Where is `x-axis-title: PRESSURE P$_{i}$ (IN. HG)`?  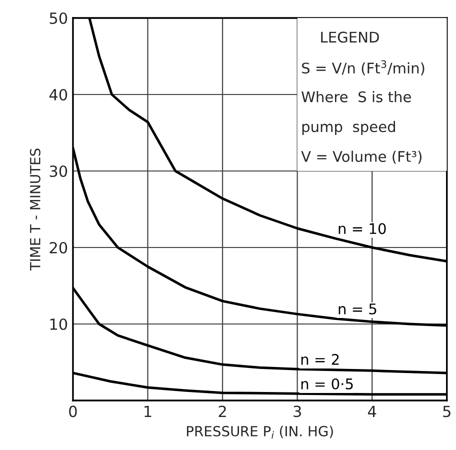 x-axis-title: PRESSURE P$_{i}$ (IN. HG) is located at coordinates (259, 432).